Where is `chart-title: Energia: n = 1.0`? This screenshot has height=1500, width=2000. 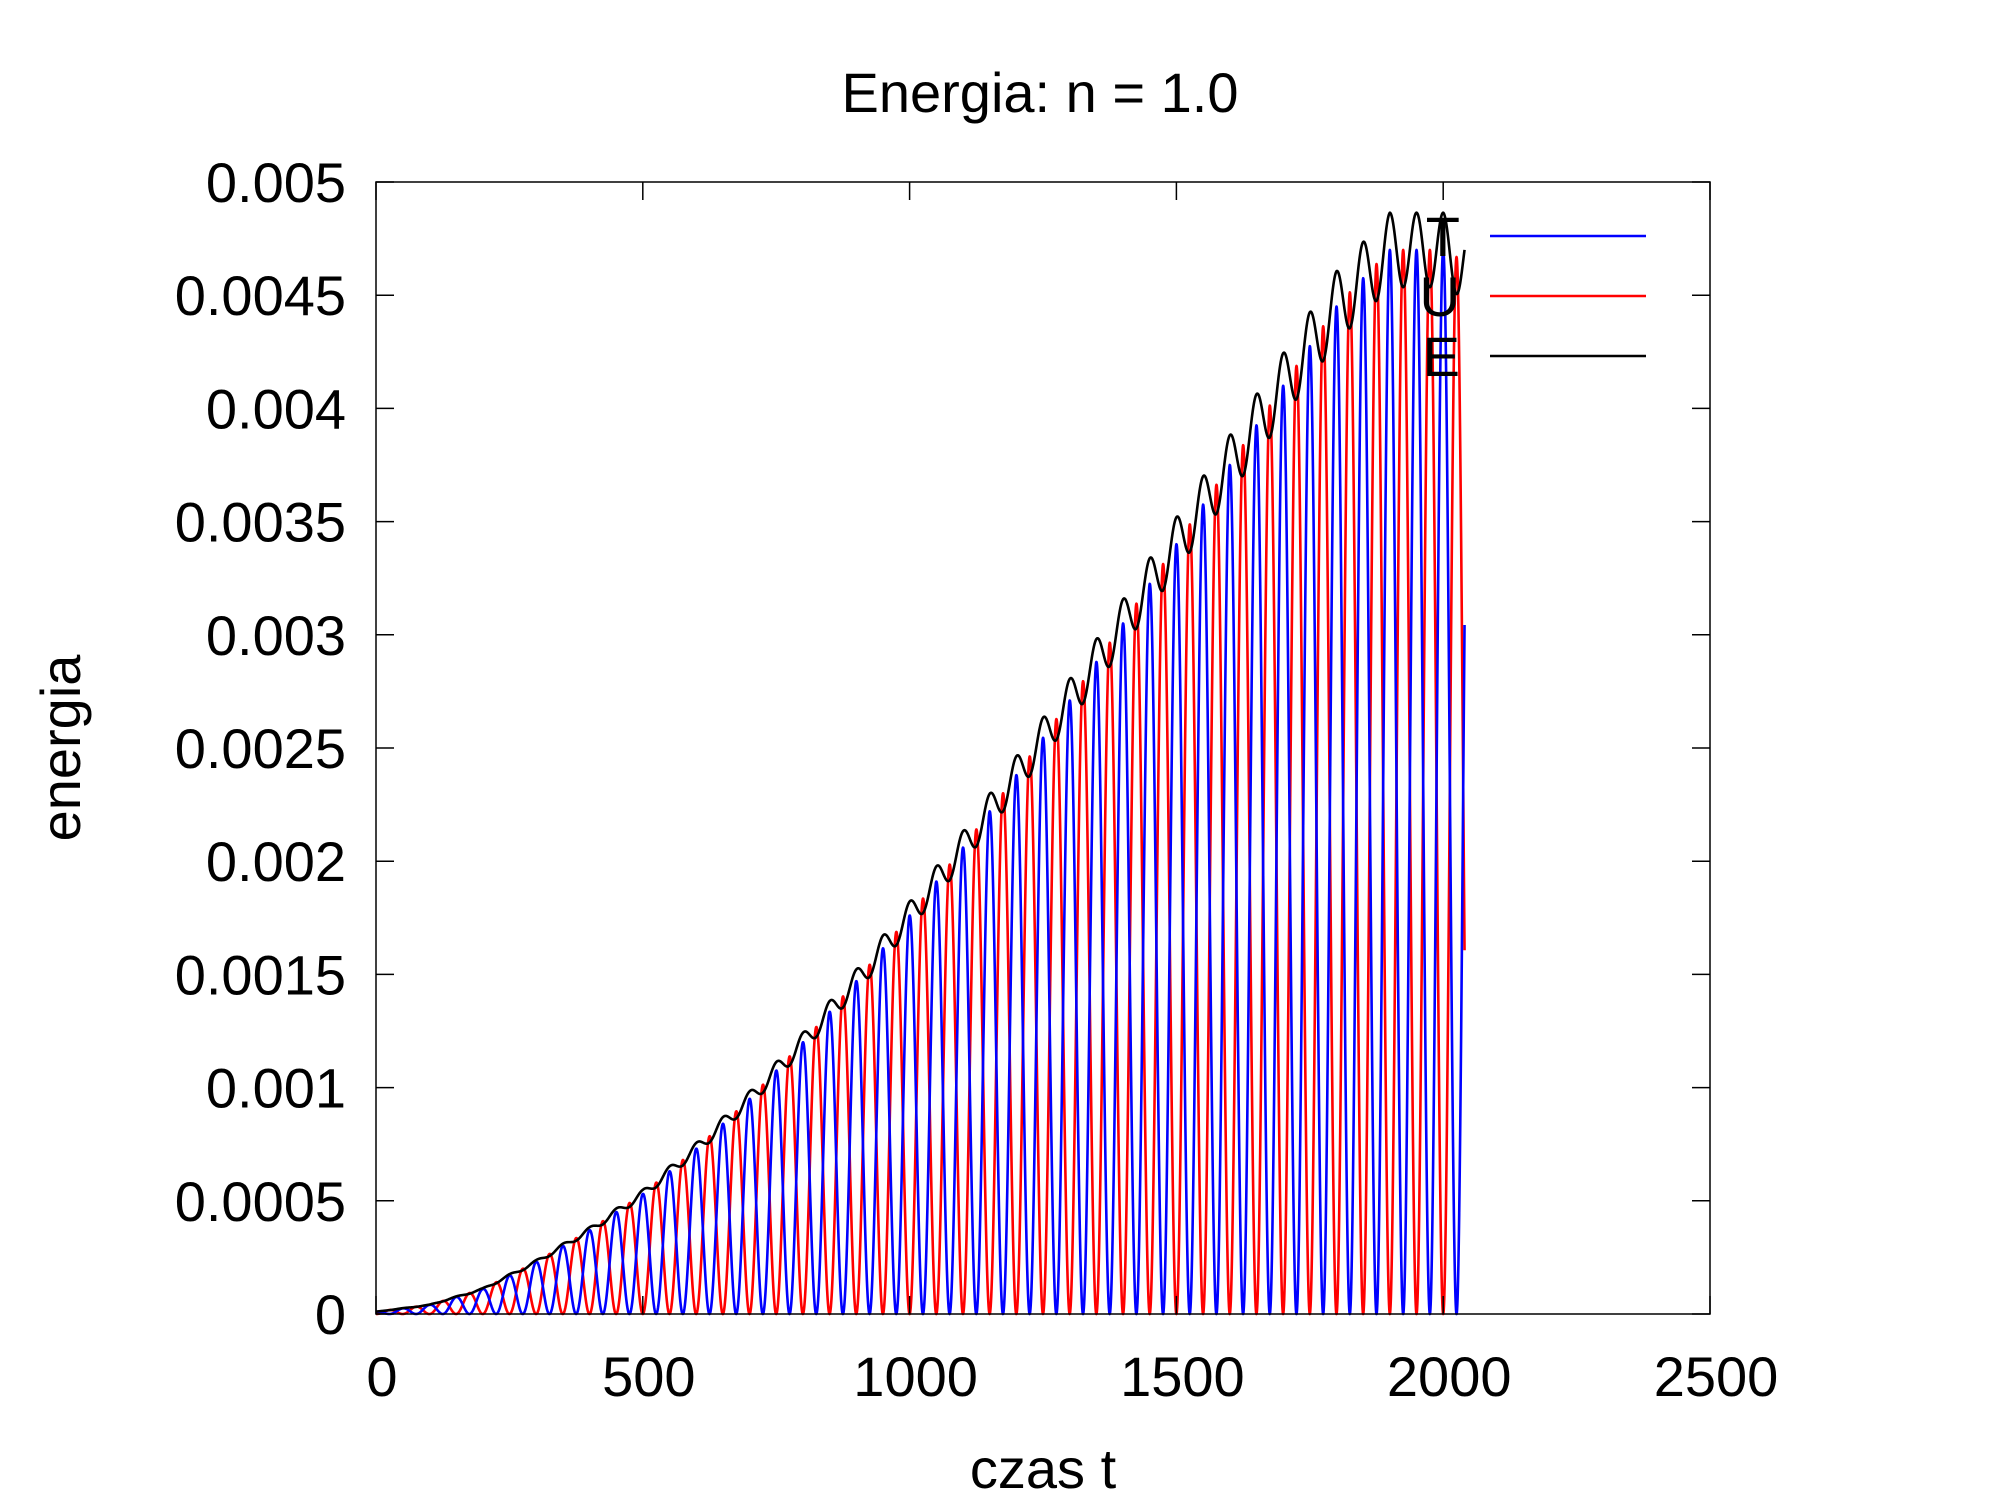 chart-title: Energia: n = 1.0 is located at coordinates (1040, 92).